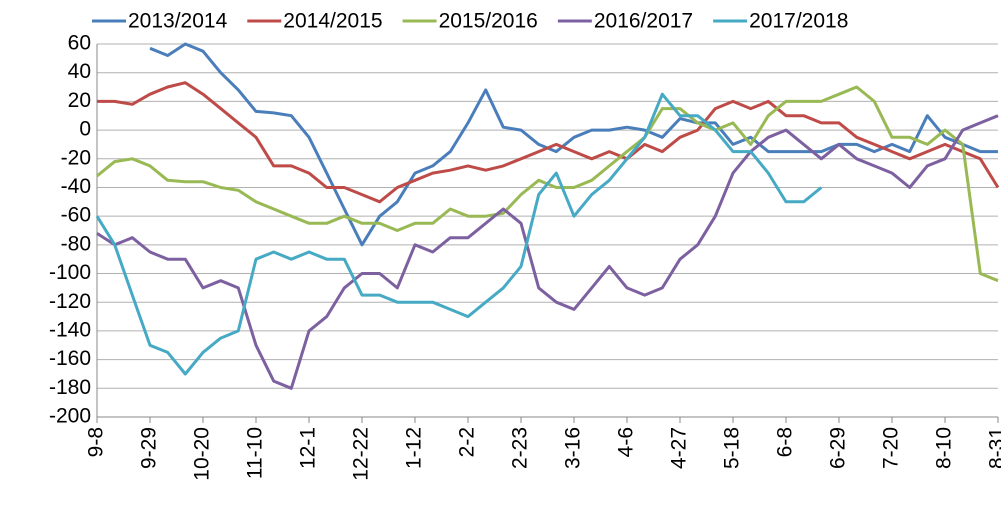 The width and height of the screenshot is (1001, 506). Describe the element at coordinates (573, 448) in the screenshot. I see `x-tick-label: 3-16` at that location.